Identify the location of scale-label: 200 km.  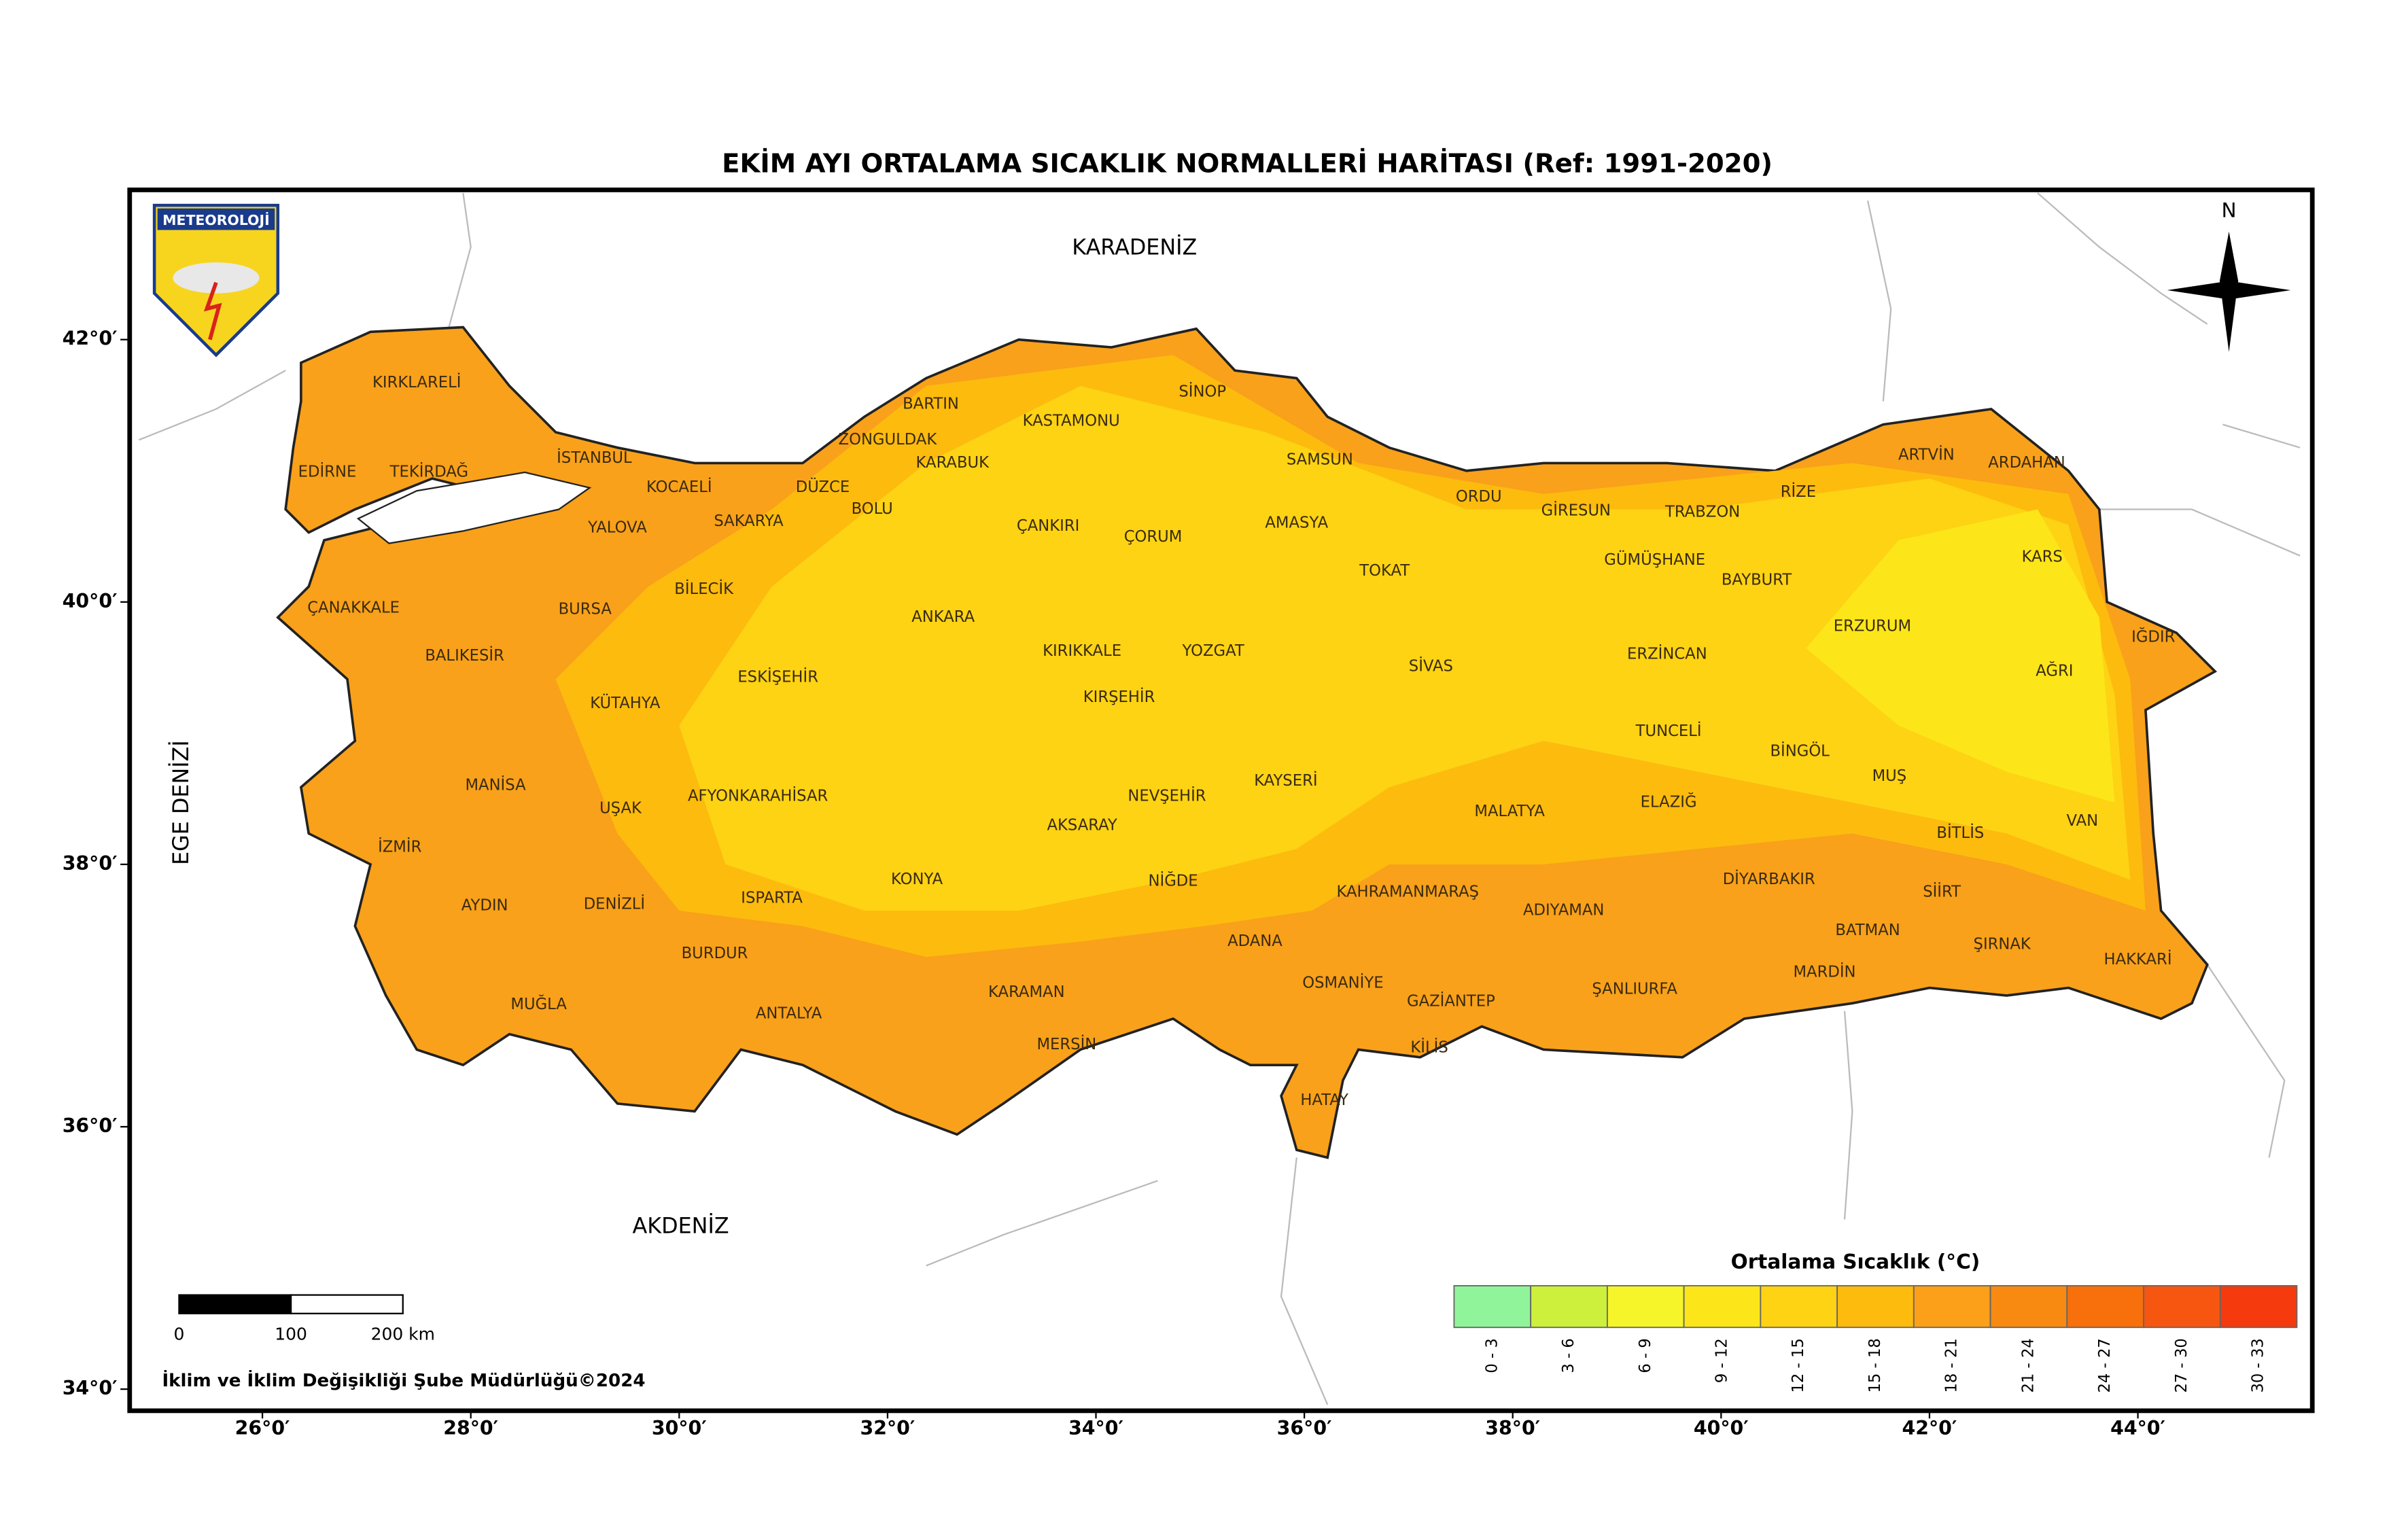
(403, 1334).